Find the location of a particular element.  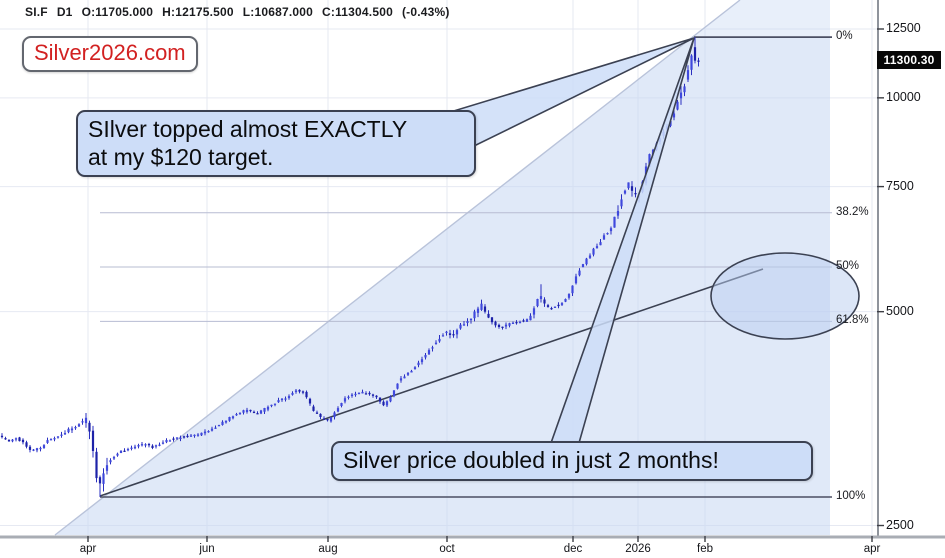

timeframe-label: D1 is located at coordinates (64, 12).